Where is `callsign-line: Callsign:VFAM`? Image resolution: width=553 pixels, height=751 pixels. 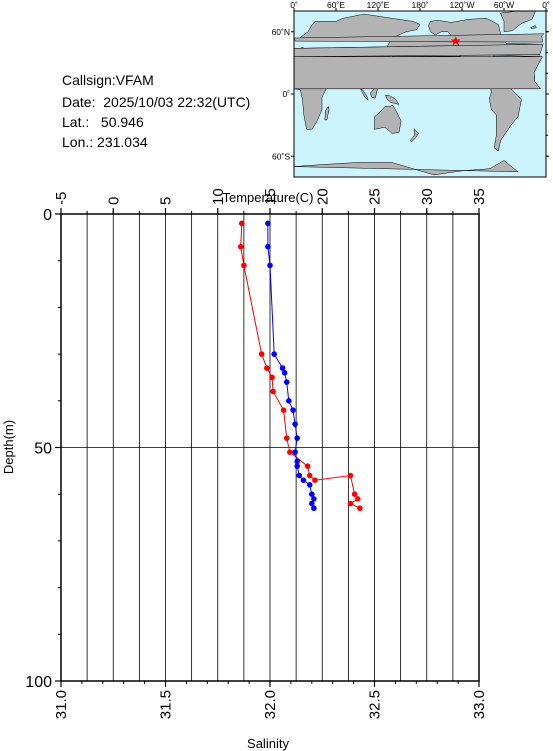 callsign-line: Callsign:VFAM is located at coordinates (108, 80).